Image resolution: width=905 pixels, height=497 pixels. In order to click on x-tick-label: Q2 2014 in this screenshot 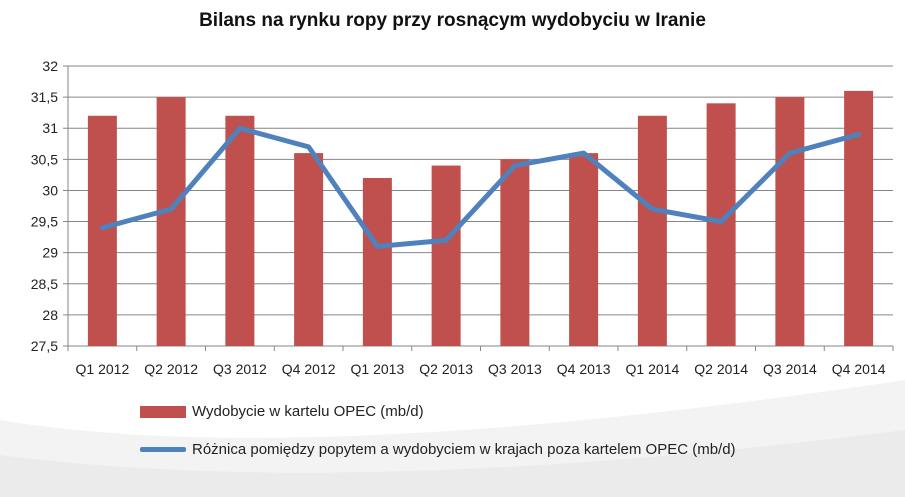, I will do `click(721, 369)`.